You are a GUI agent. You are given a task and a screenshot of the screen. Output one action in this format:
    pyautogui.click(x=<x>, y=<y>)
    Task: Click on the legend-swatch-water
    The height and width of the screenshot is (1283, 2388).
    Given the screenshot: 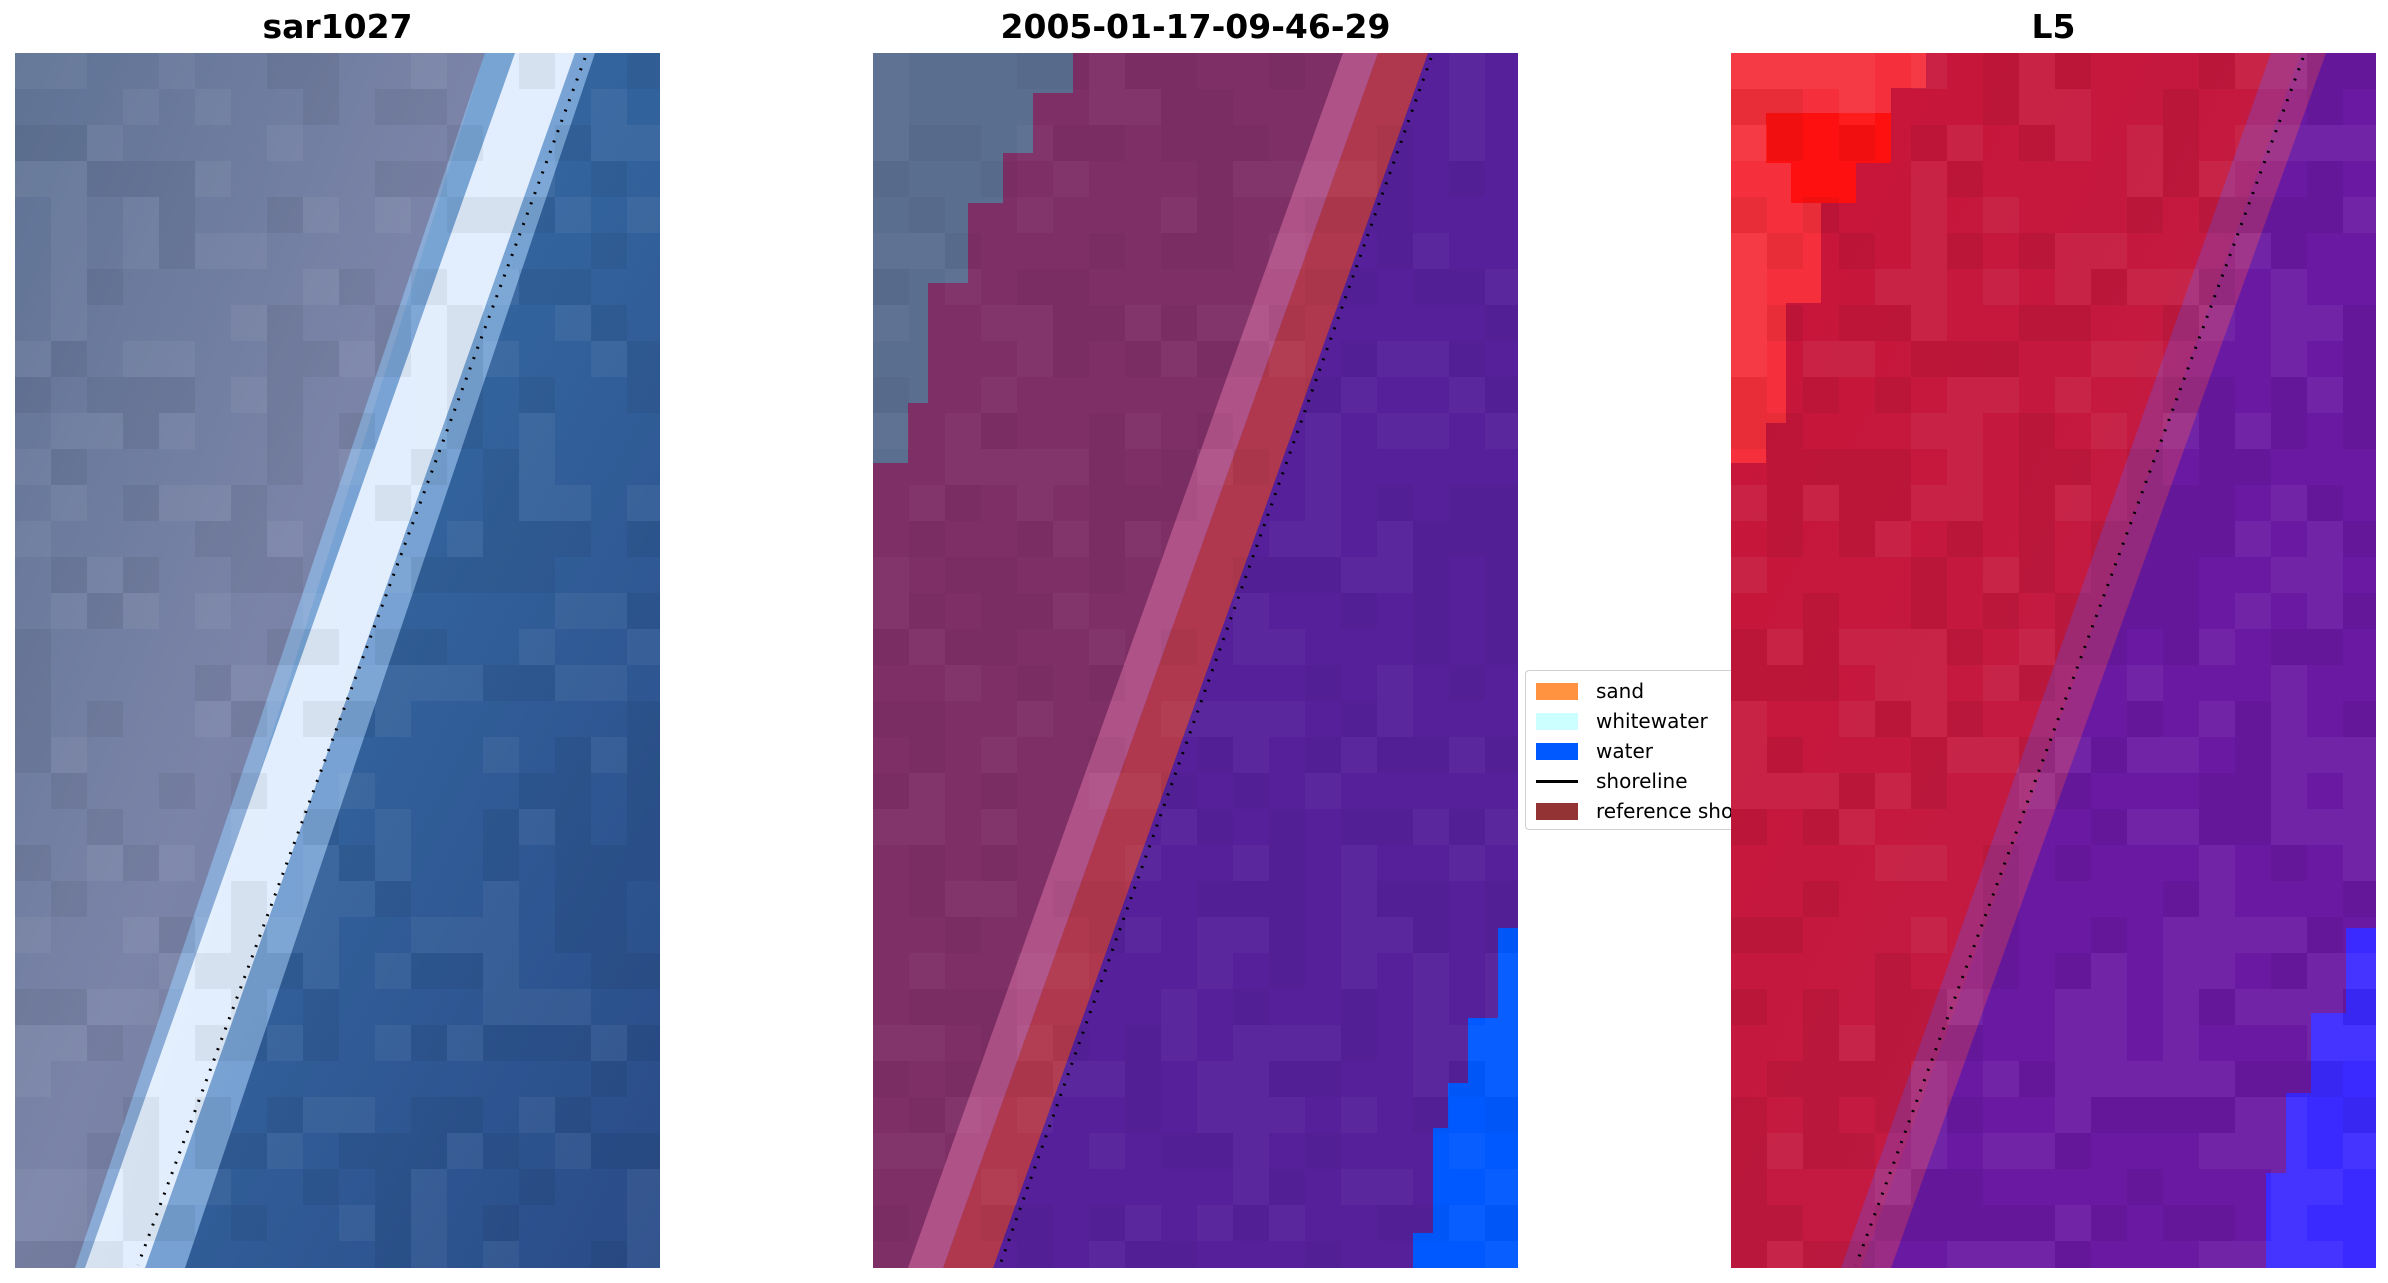 What is the action you would take?
    pyautogui.click(x=1557, y=751)
    